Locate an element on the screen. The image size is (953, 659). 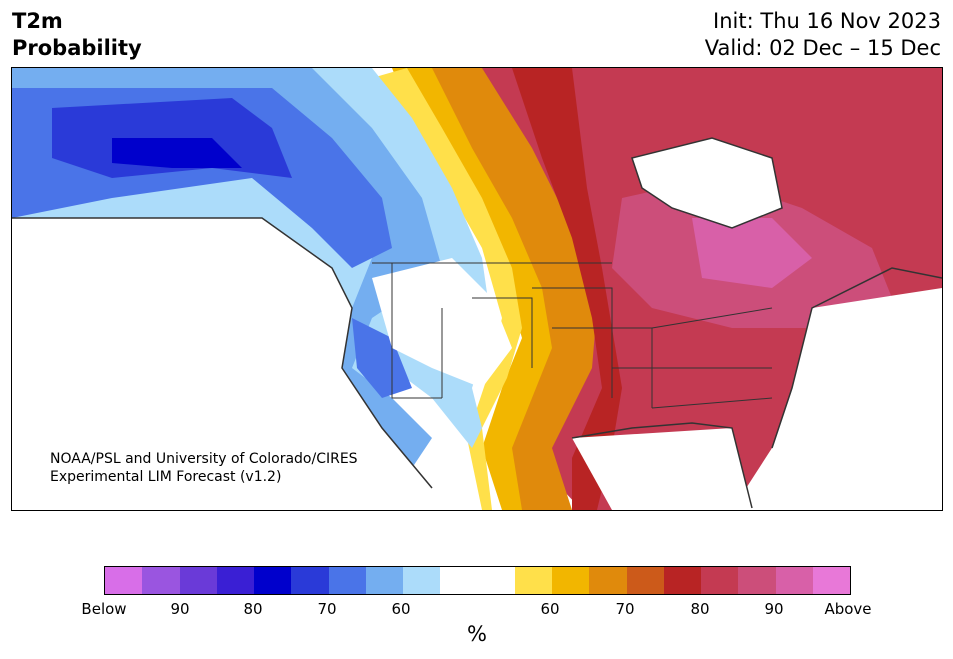
valid-range: Valid: 02 Dec – 15 Dec is located at coordinates (822, 48).